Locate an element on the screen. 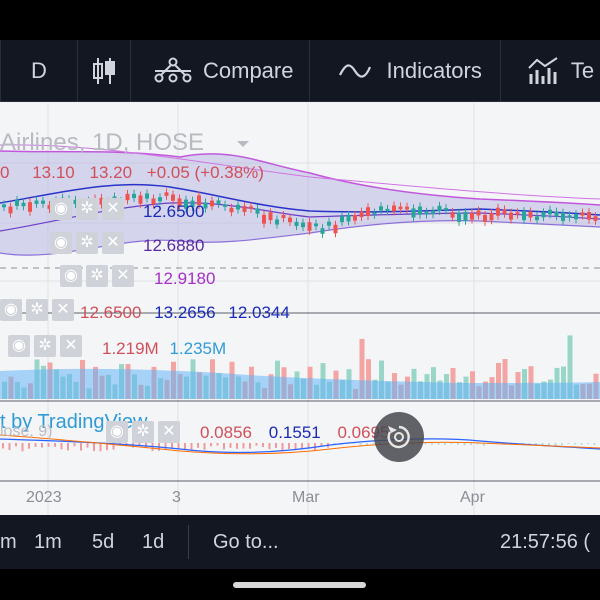 The image size is (600, 600). chart-toolbar: D is located at coordinates (300, 71).